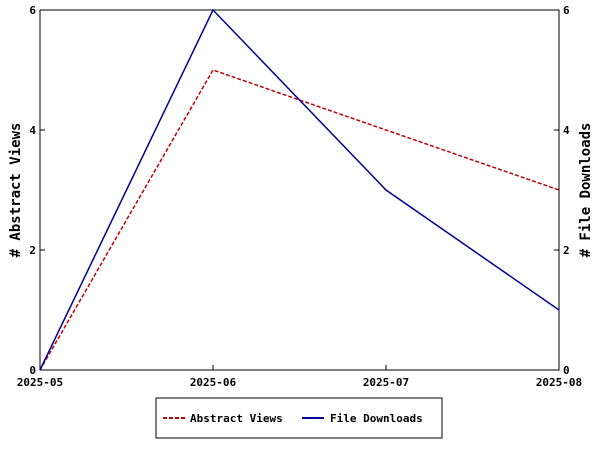 This screenshot has height=450, width=600. I want to click on y-tick-label-left: 2, so click(32, 250).